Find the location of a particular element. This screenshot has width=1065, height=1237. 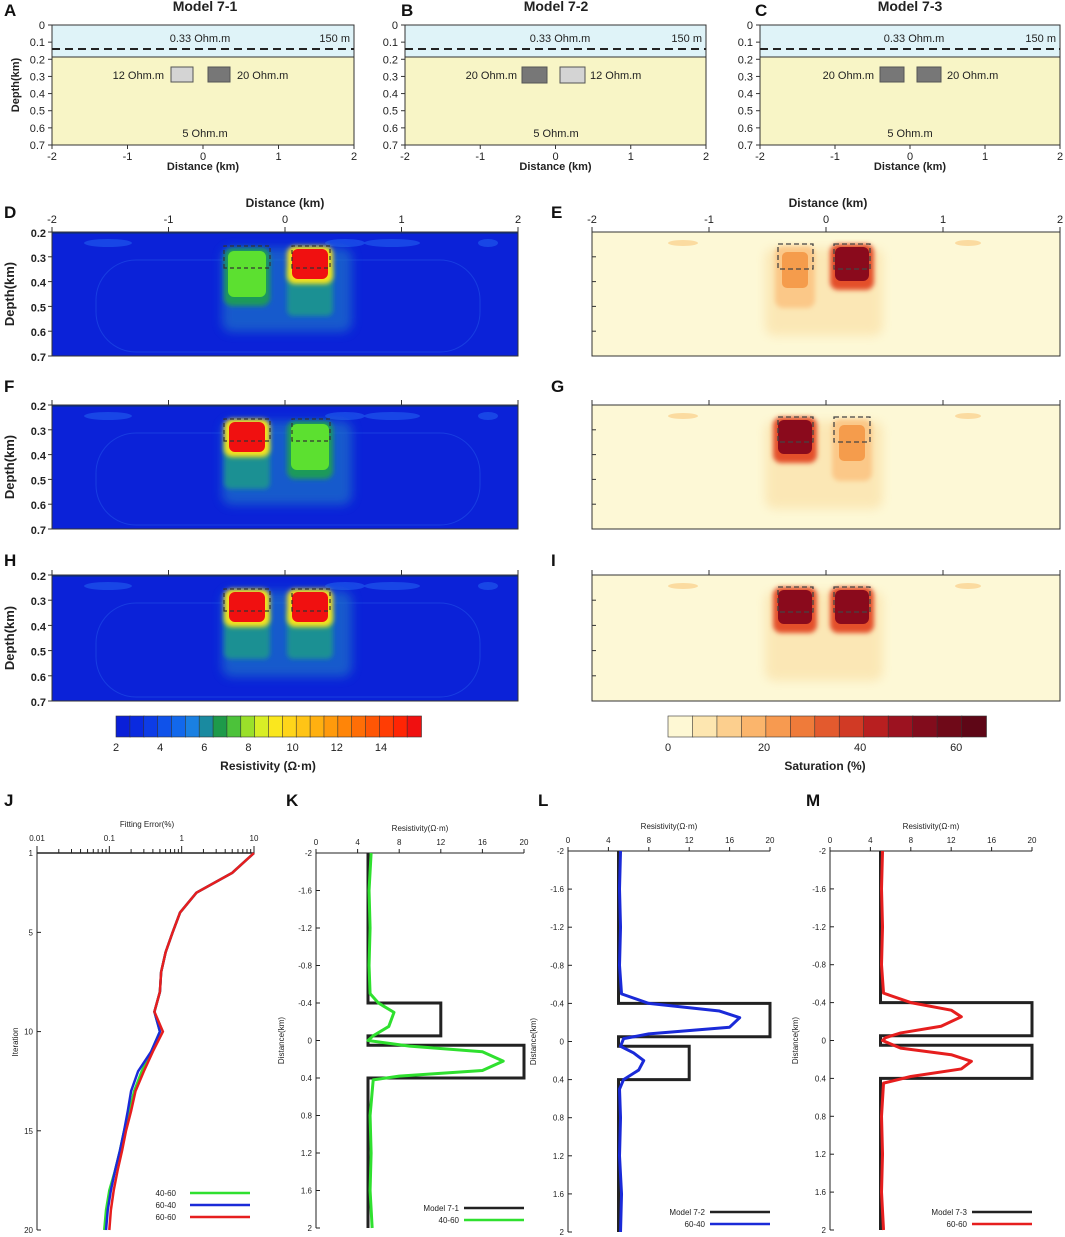

y-axis-title: Depth(km) is located at coordinates (9, 294).